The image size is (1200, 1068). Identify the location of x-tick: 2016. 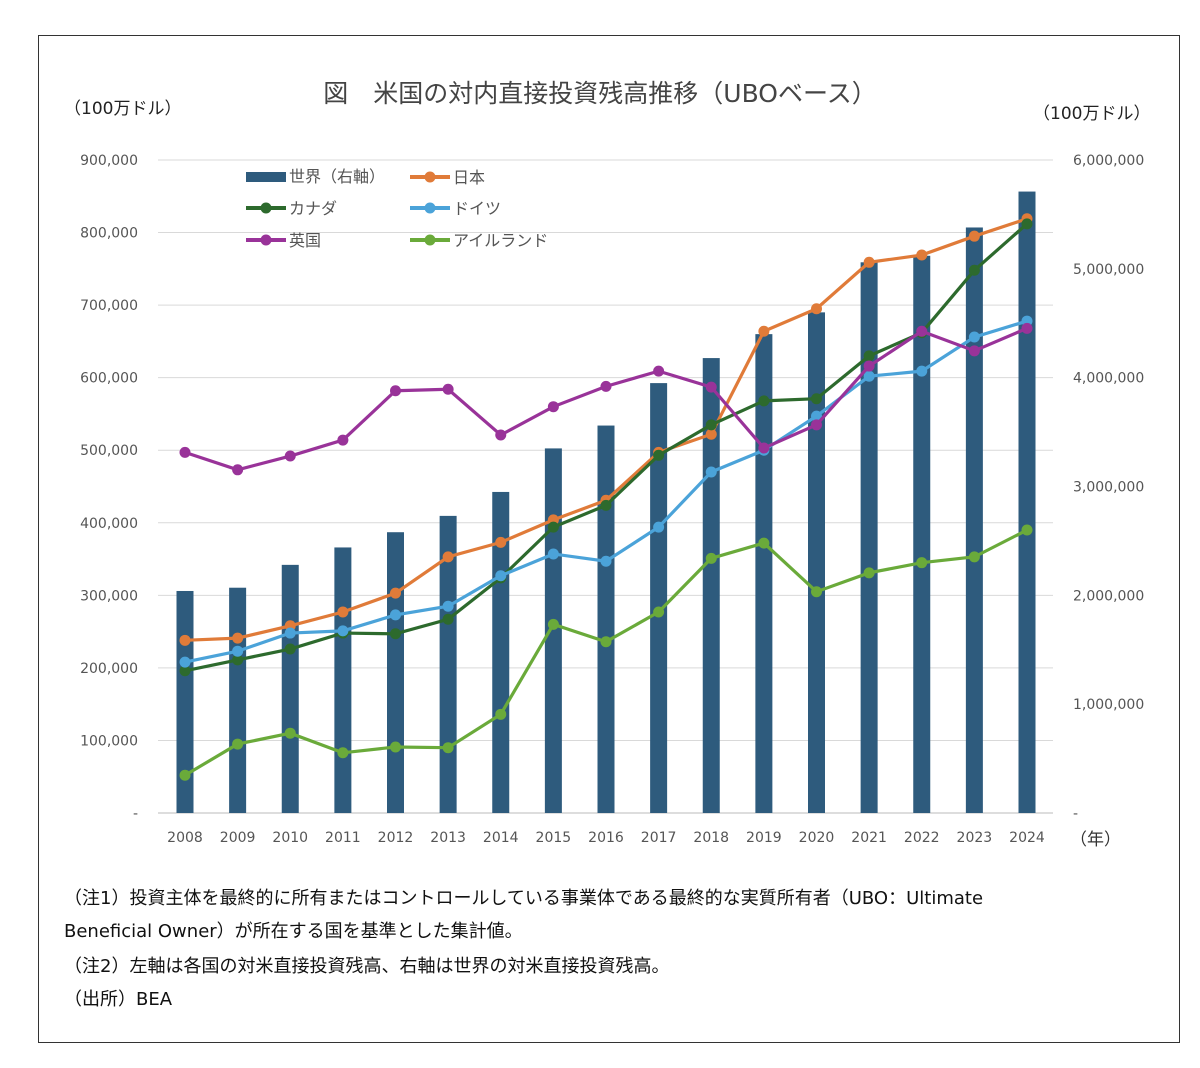
(606, 838).